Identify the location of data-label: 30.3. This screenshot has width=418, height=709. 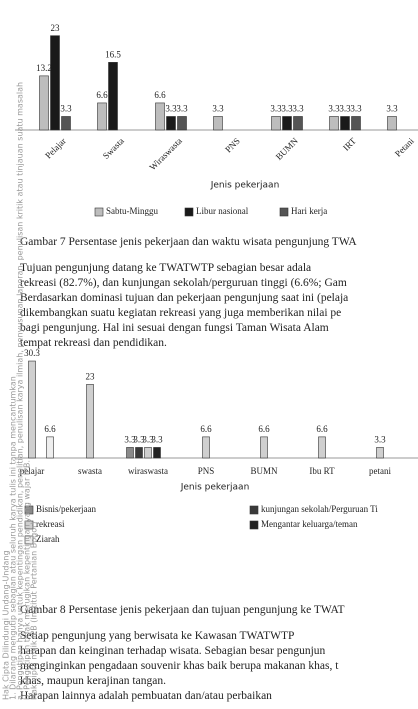
(32, 353).